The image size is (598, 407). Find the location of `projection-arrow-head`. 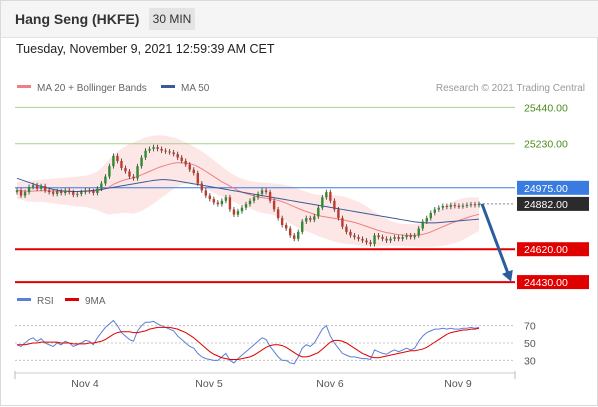

projection-arrow-head is located at coordinates (507, 275).